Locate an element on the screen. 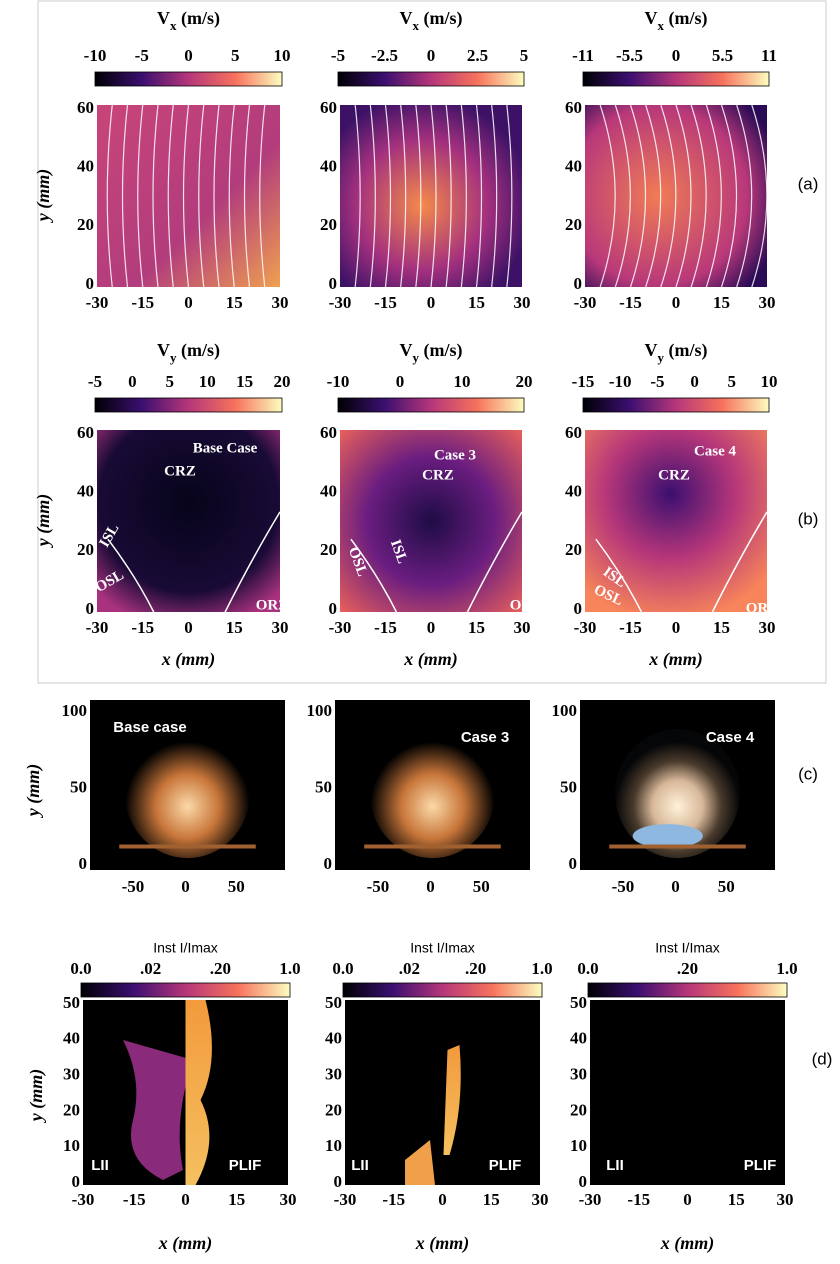  colorbar-tick-label: -2.5 is located at coordinates (384, 55).